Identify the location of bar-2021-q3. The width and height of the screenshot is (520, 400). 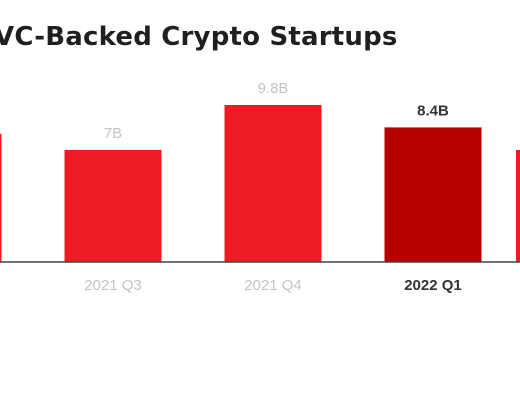
(113, 205).